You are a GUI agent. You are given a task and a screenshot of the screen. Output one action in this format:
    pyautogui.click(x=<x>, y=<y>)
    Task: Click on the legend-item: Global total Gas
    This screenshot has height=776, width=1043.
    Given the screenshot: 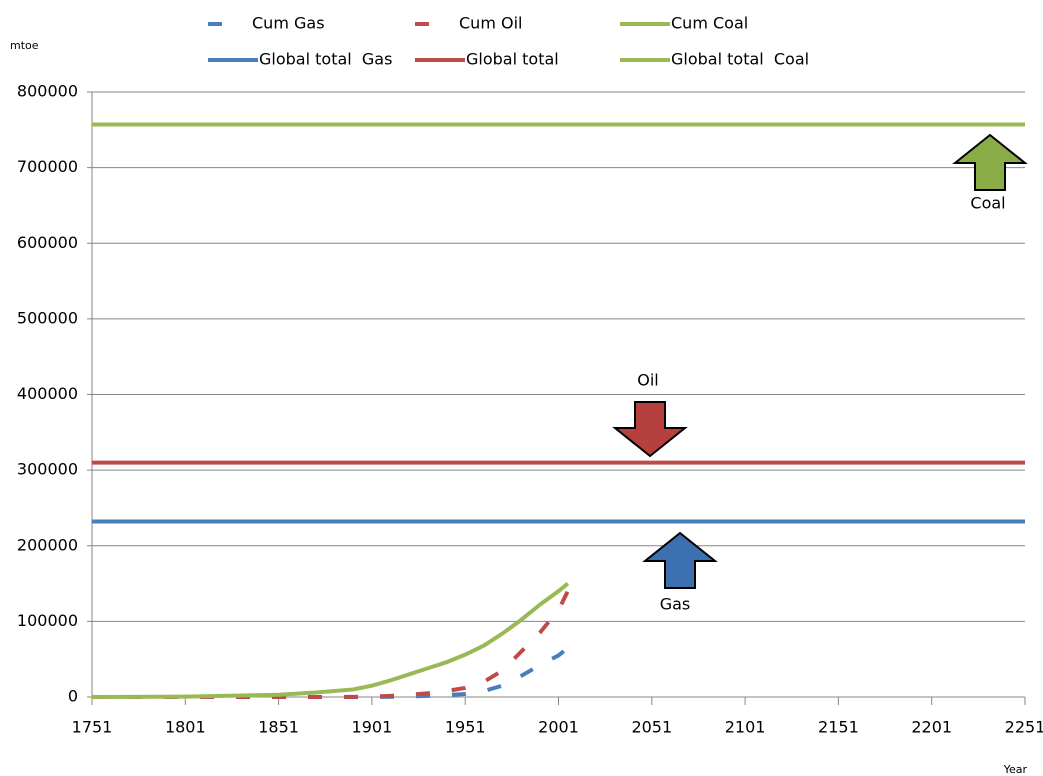 What is the action you would take?
    pyautogui.click(x=300, y=59)
    